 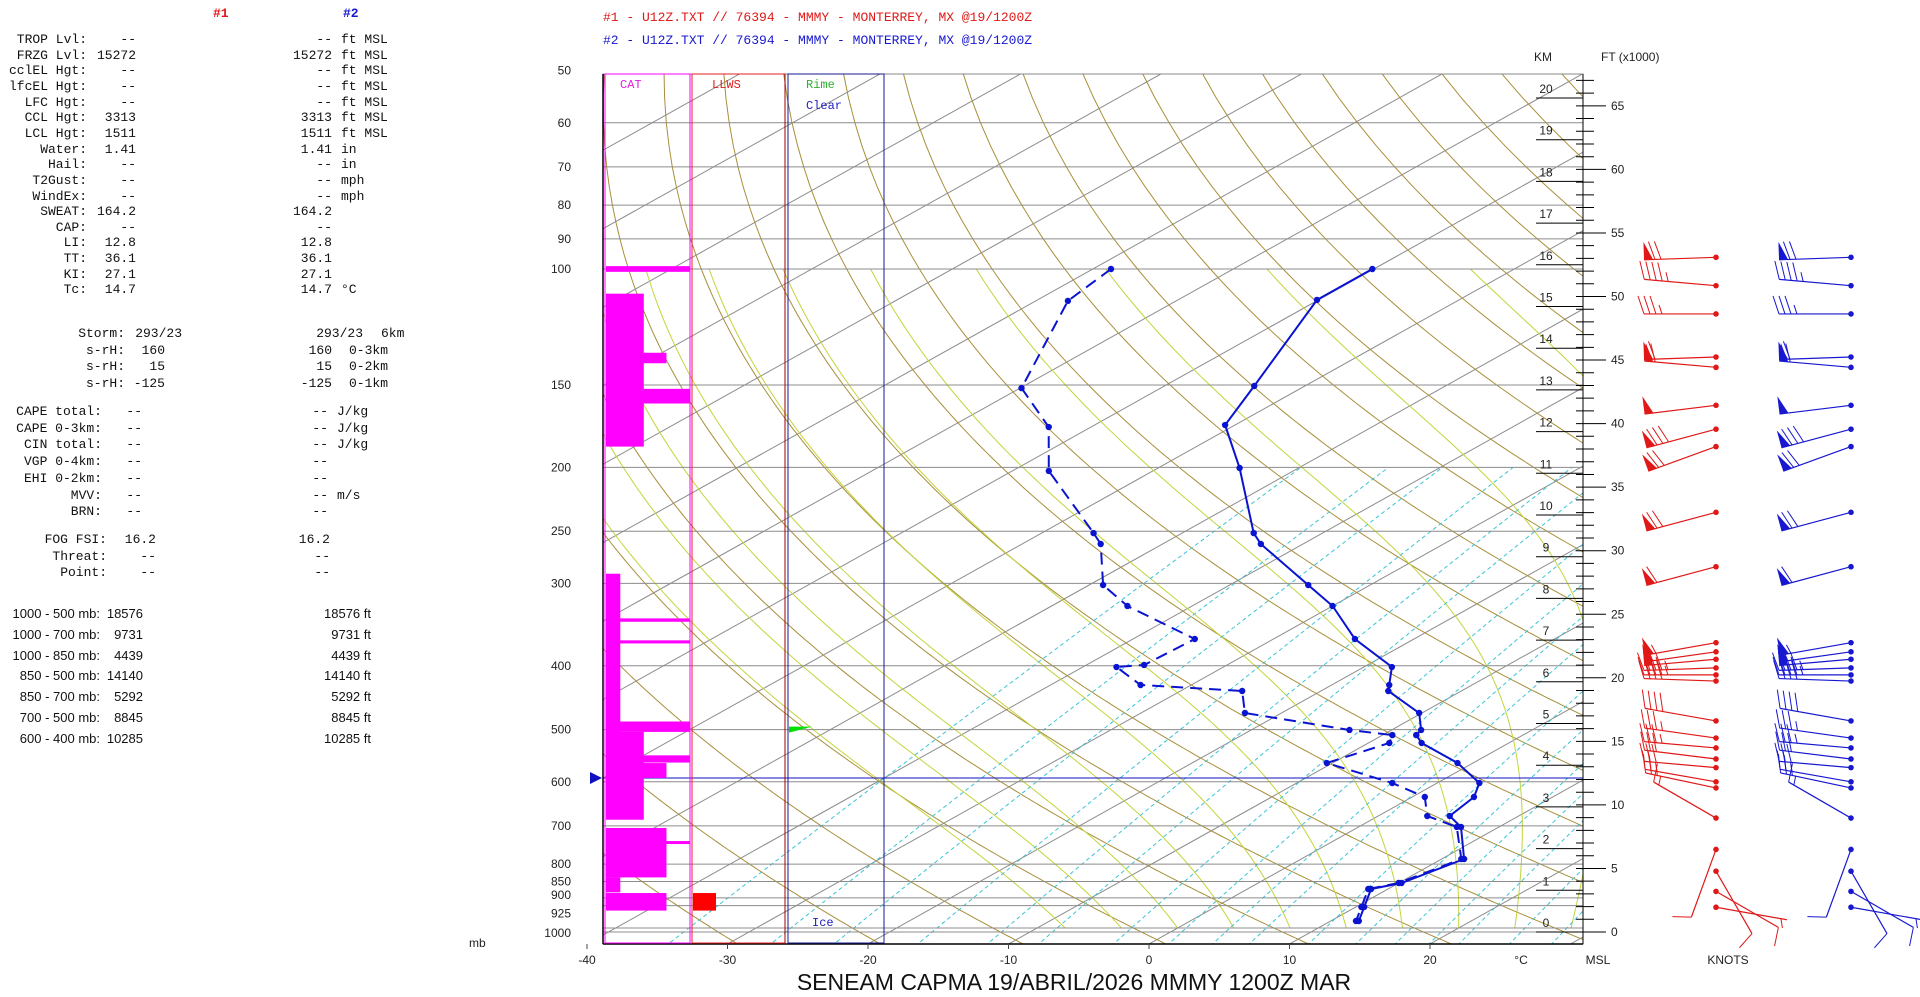 What do you see at coordinates (158, 333) in the screenshot?
I see `value-sounding-1: 293/23` at bounding box center [158, 333].